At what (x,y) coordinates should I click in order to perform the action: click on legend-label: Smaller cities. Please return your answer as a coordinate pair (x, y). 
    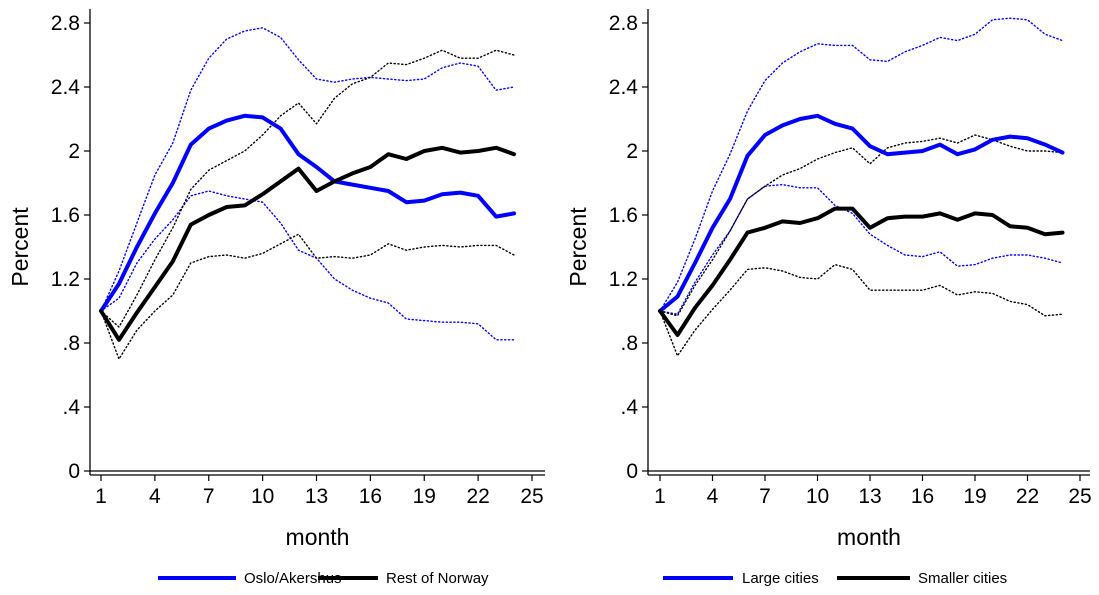
    Looking at the image, I should click on (962, 578).